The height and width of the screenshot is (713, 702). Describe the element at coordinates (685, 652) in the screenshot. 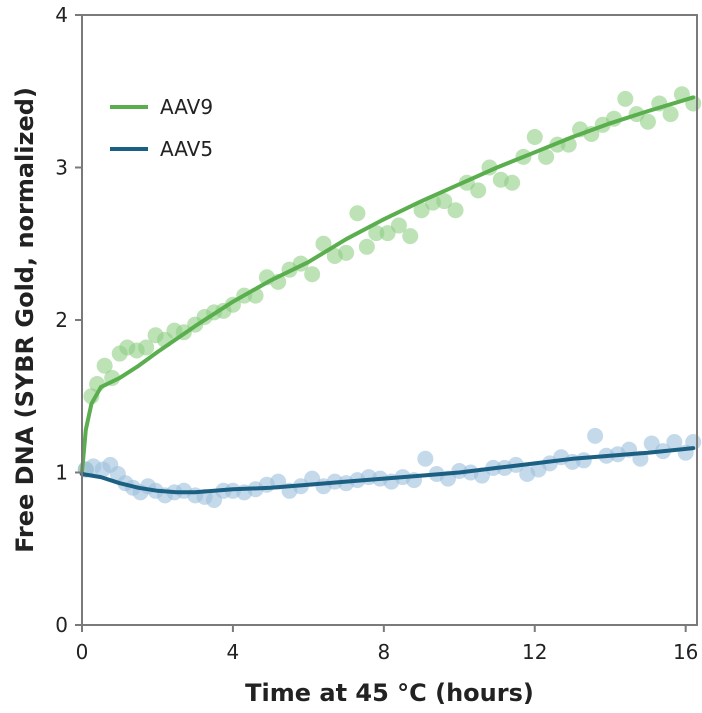

I see `x-tick-label: 16` at that location.